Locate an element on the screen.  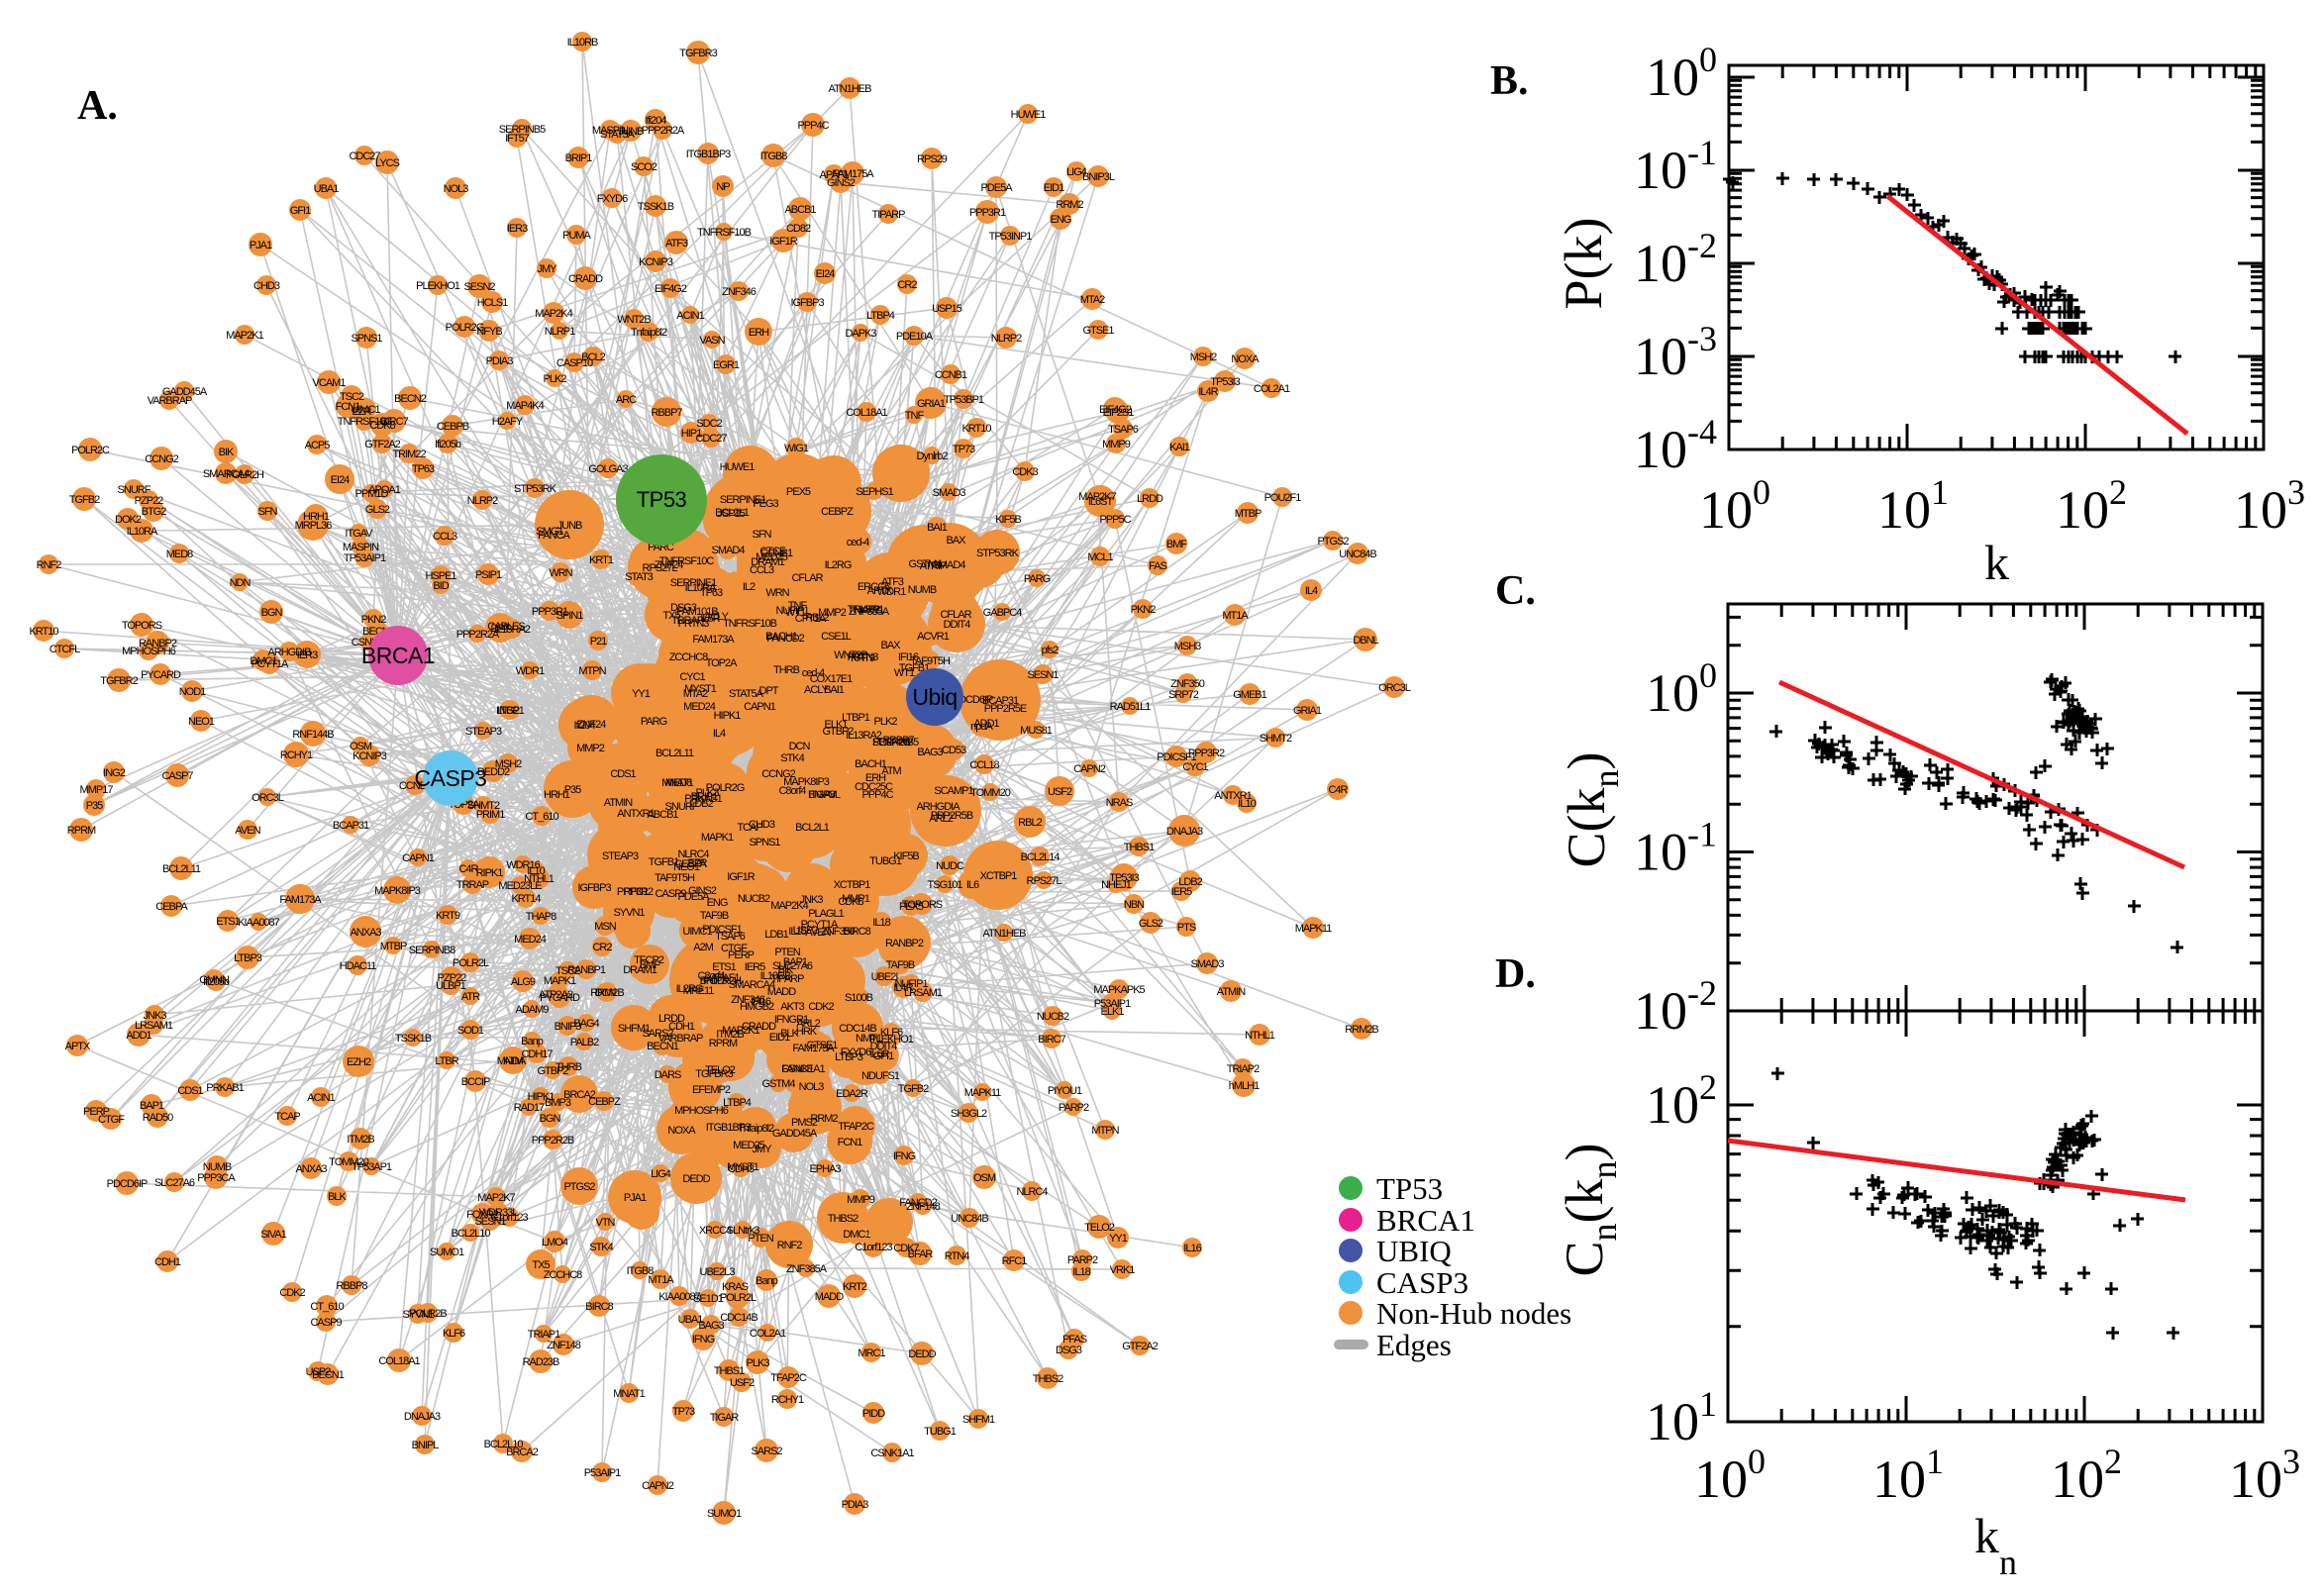
svg-text: KRT9 is located at coordinates (448, 916).